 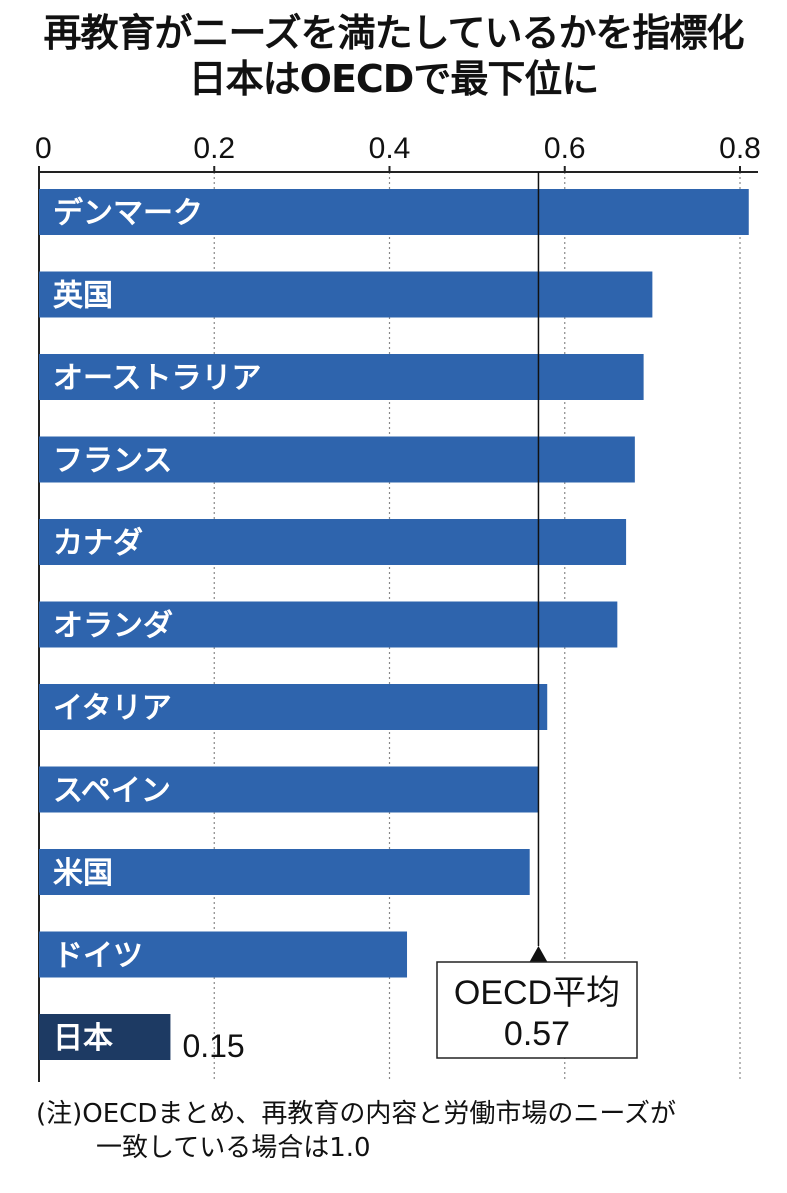 I want to click on x-tick-label: 0.6, so click(x=565, y=148).